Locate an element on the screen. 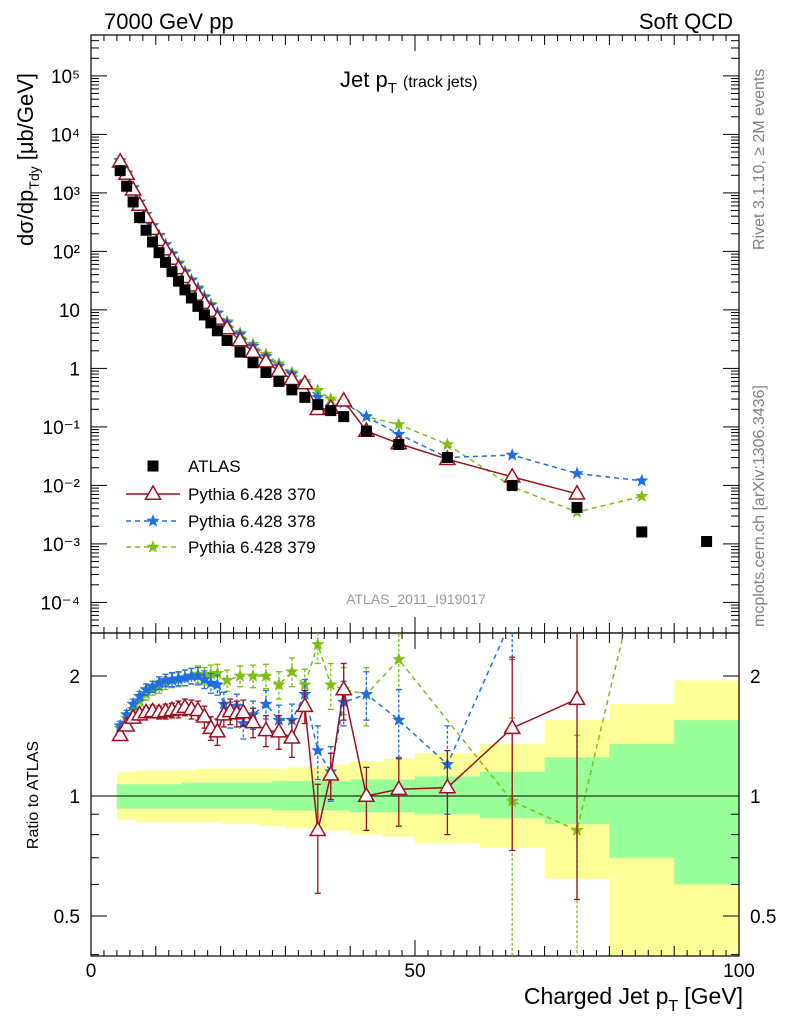 The image size is (786, 1024). main-y-tick-label: 1 is located at coordinates (74, 369).